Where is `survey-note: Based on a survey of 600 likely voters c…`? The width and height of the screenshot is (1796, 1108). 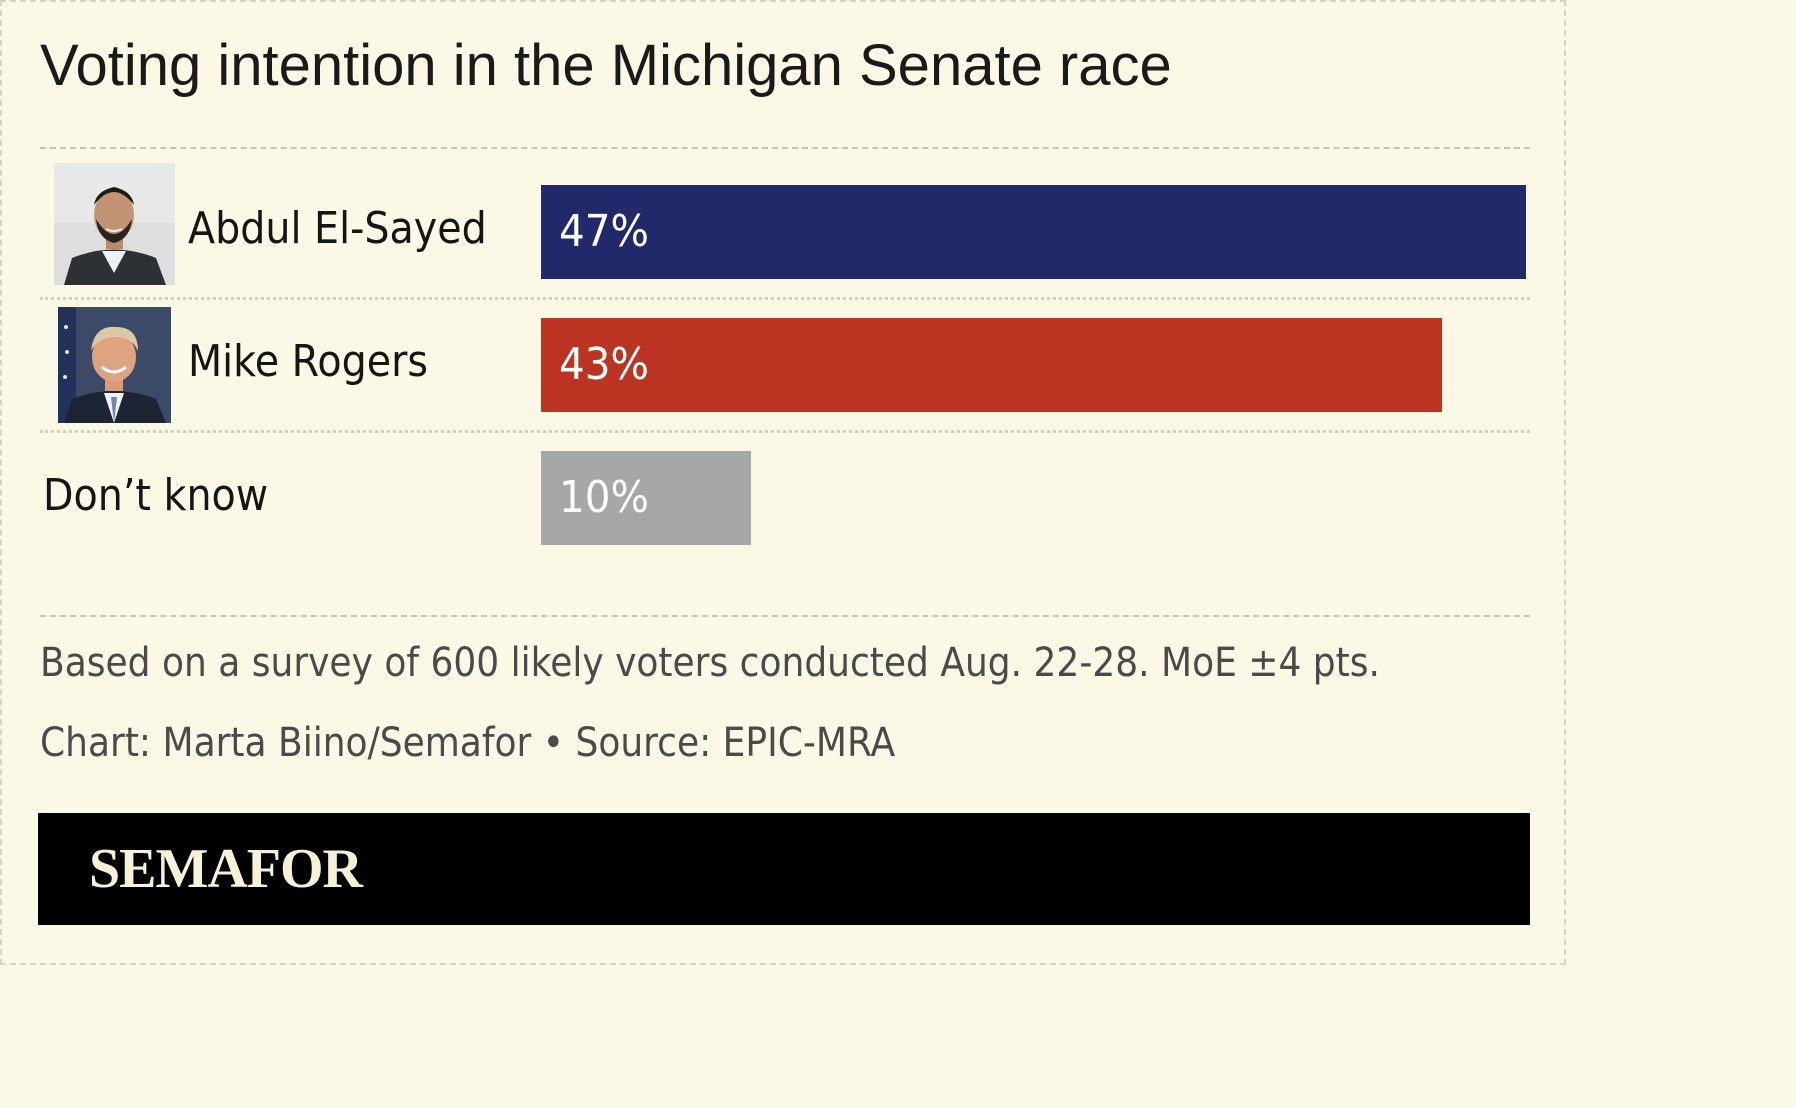 survey-note: Based on a survey of 600 likely voters c… is located at coordinates (710, 663).